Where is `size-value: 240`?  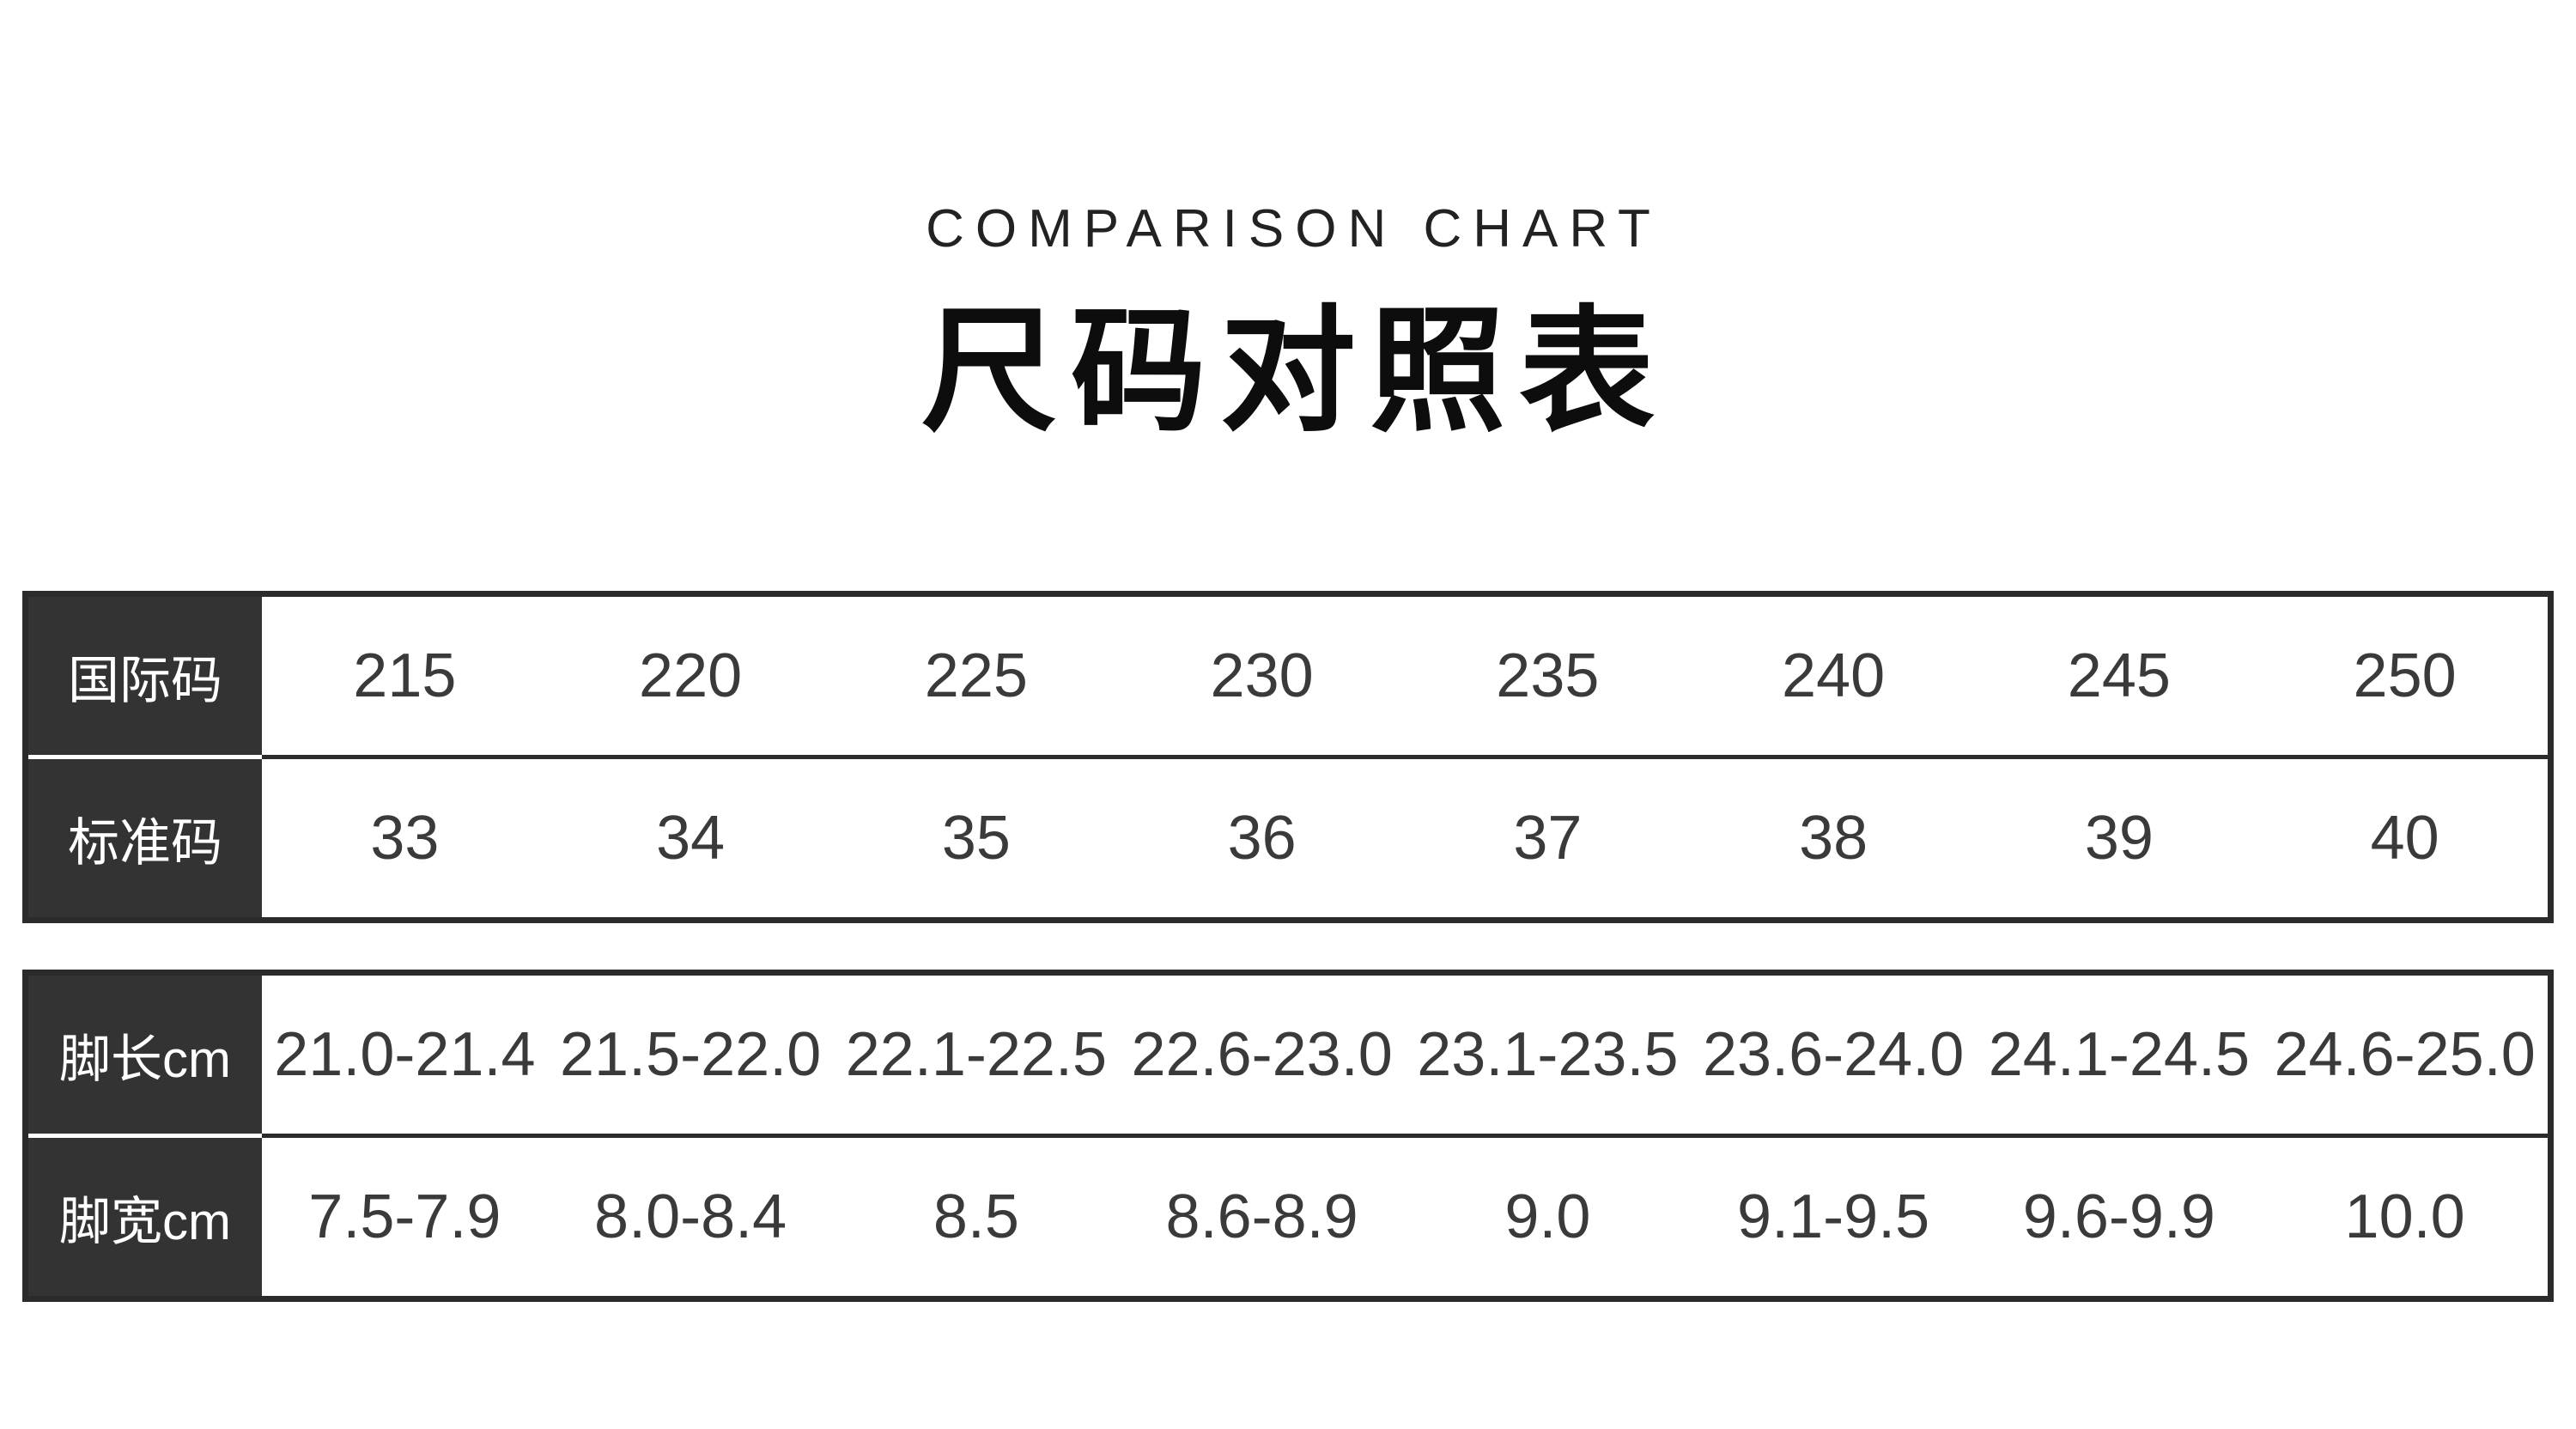
size-value: 240 is located at coordinates (1834, 676).